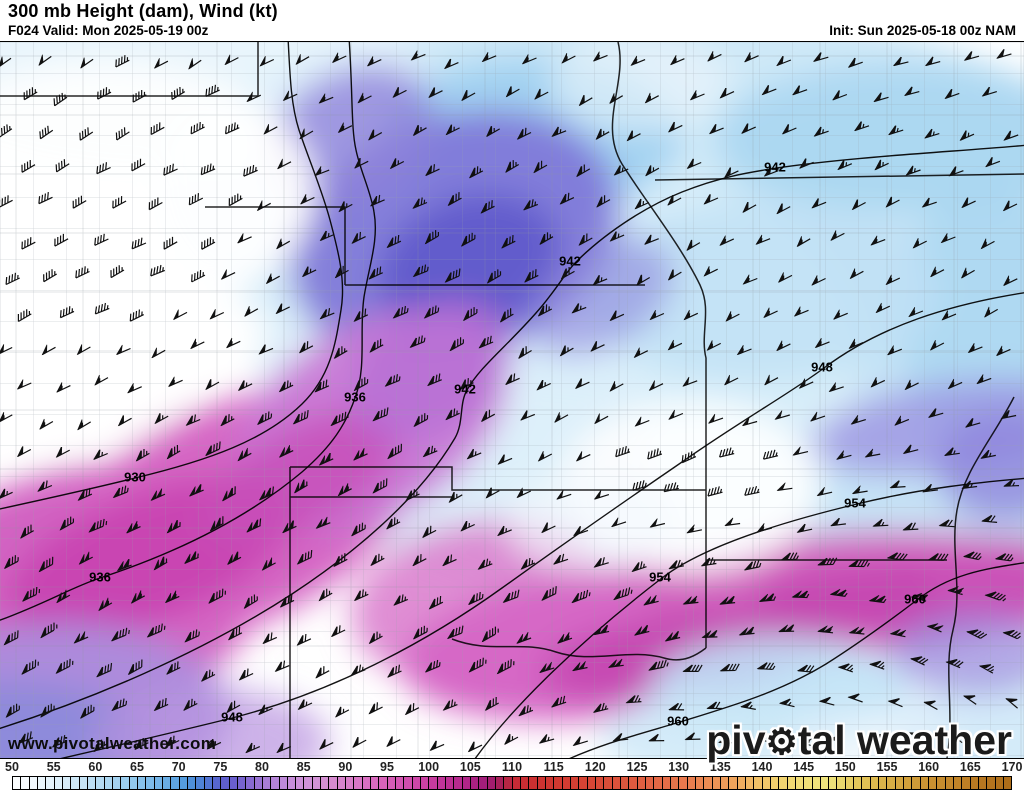 Image resolution: width=1024 pixels, height=791 pixels. I want to click on colorbar-tick: 50, so click(12, 767).